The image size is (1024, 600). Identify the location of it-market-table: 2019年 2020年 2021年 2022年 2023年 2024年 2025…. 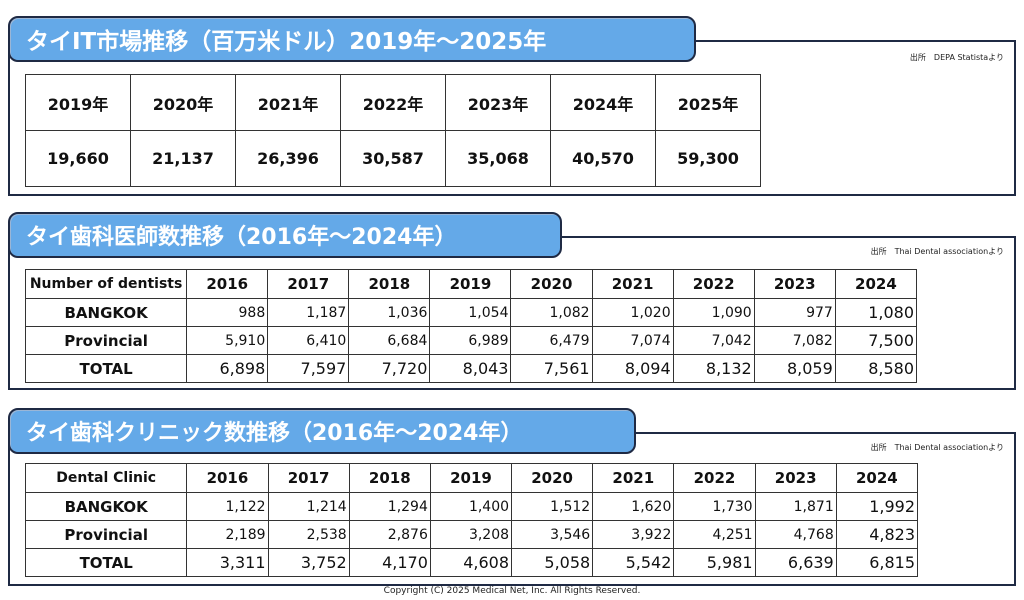
(393, 130).